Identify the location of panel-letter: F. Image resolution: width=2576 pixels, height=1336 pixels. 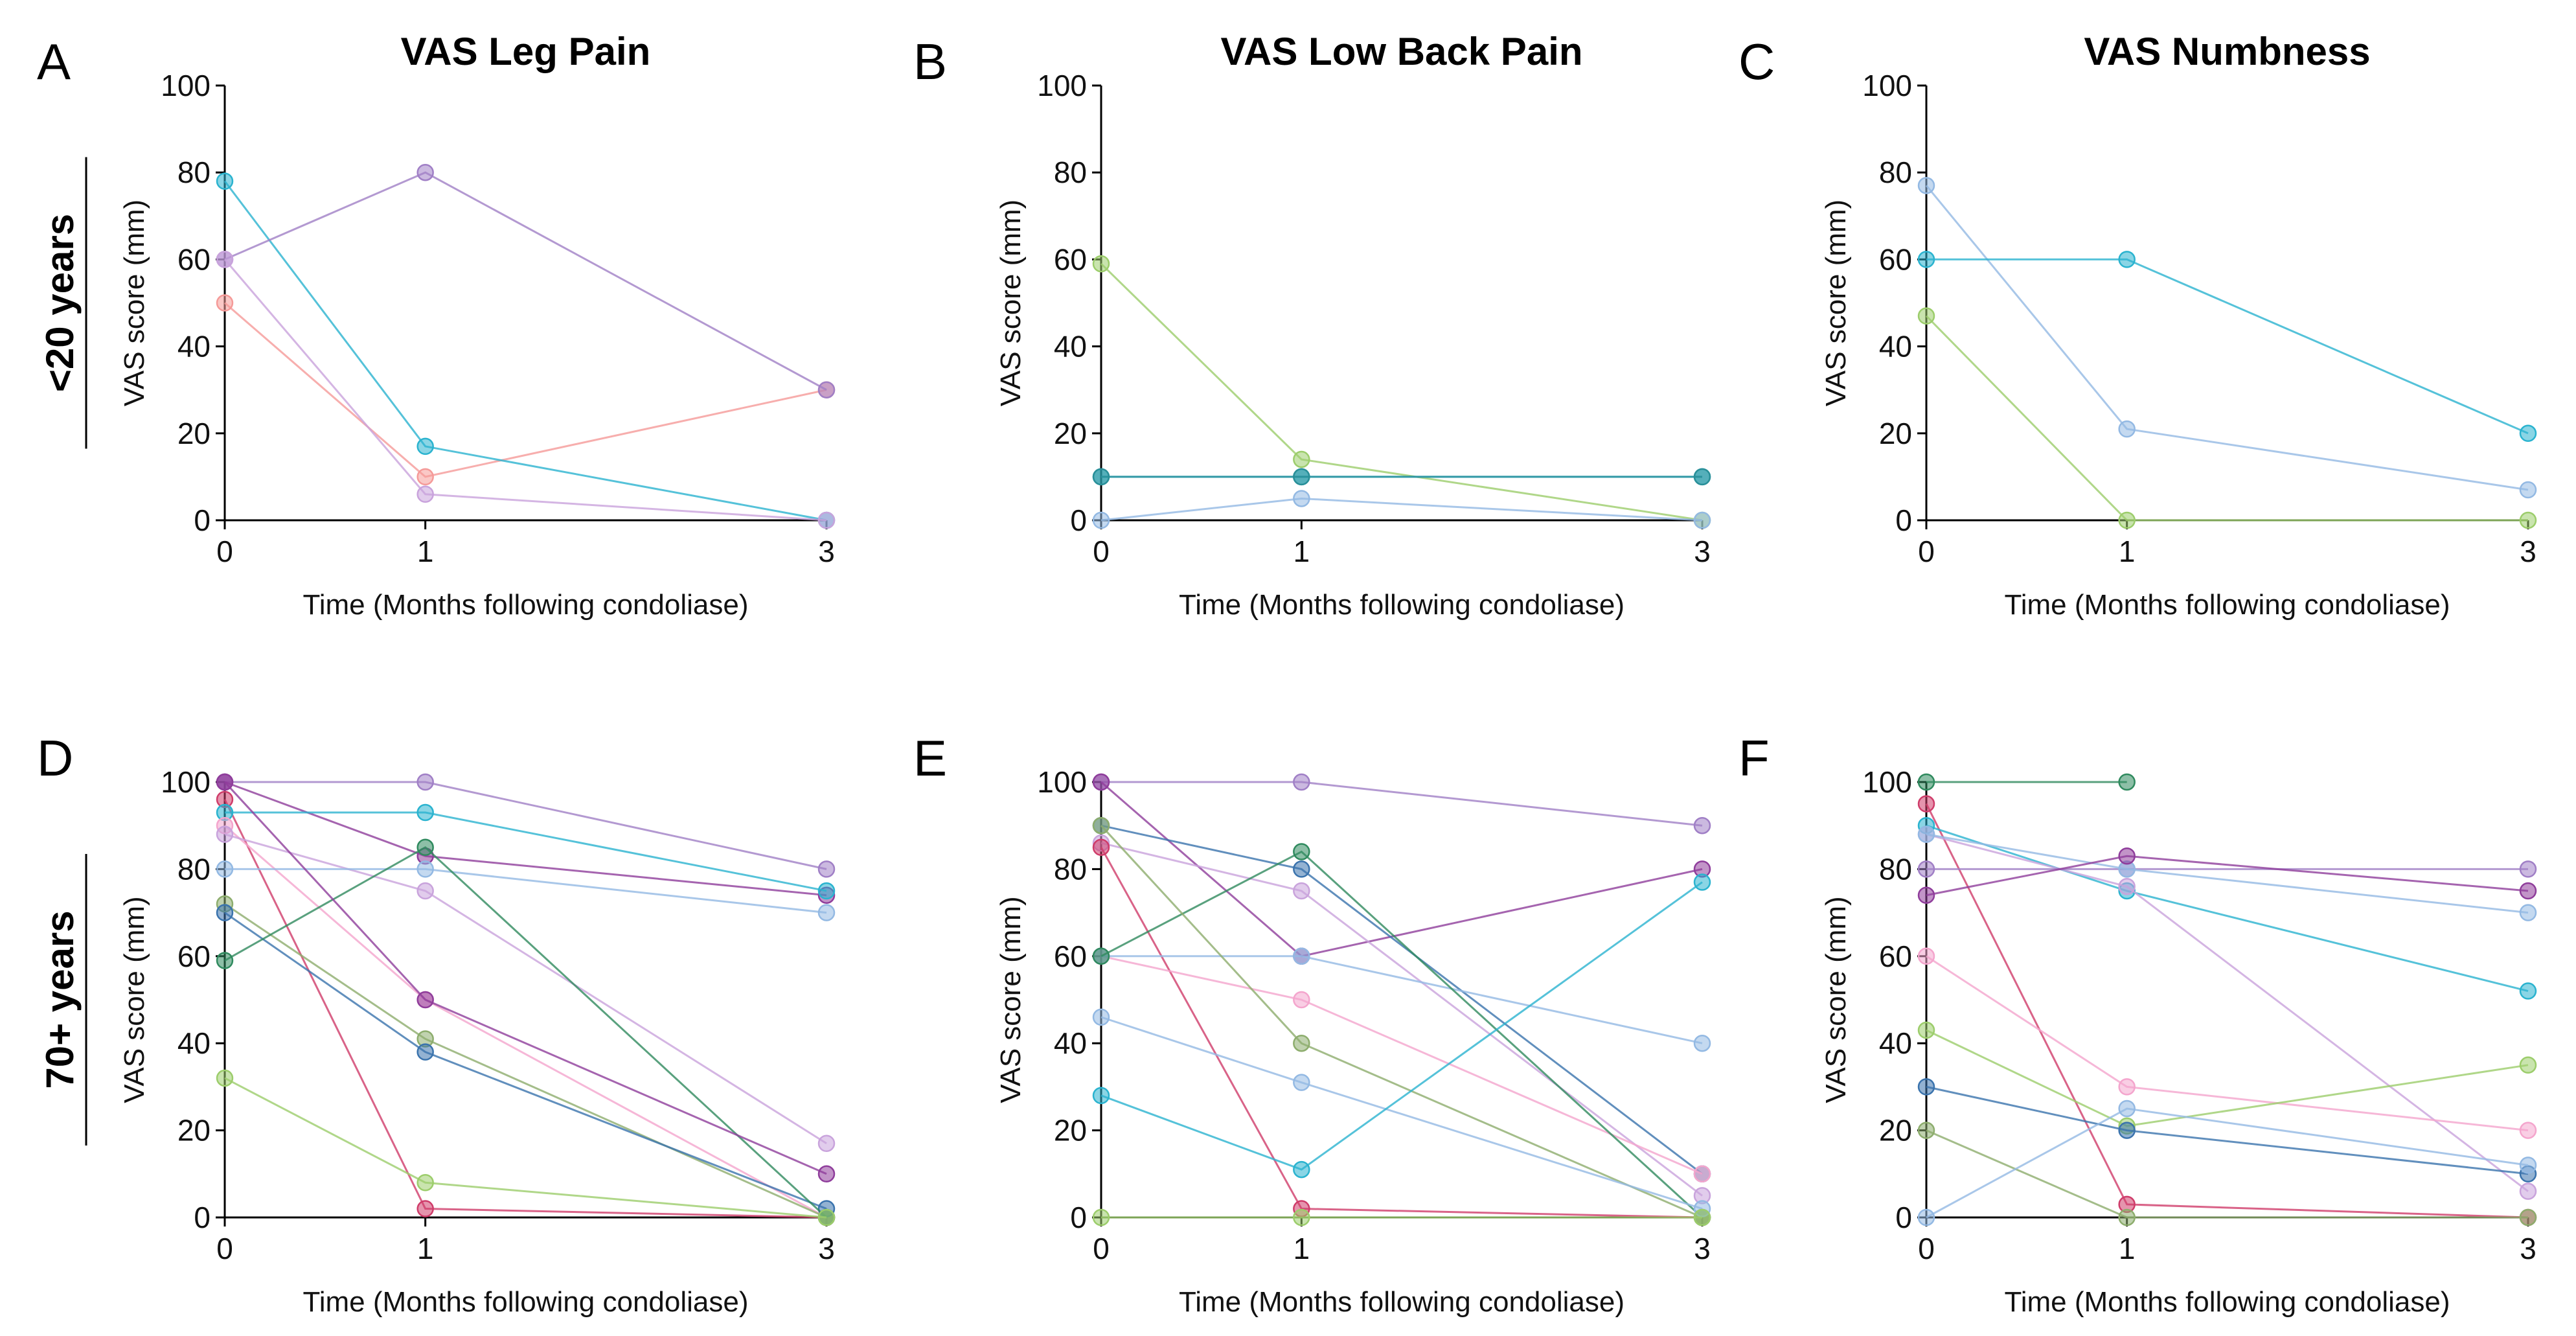
(1754, 758).